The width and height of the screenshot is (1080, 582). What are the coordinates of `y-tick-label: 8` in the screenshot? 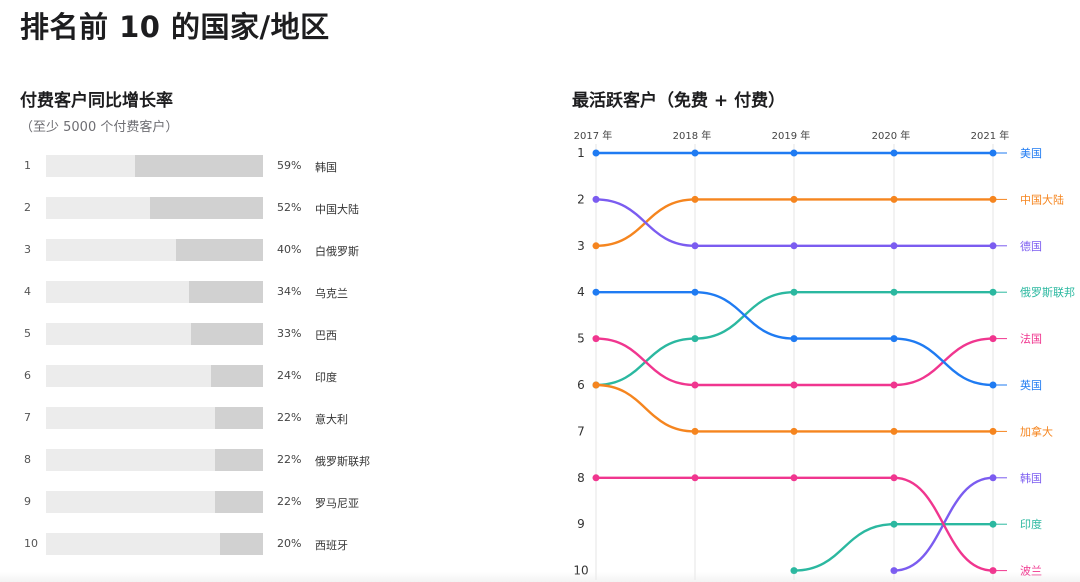 It's located at (581, 478).